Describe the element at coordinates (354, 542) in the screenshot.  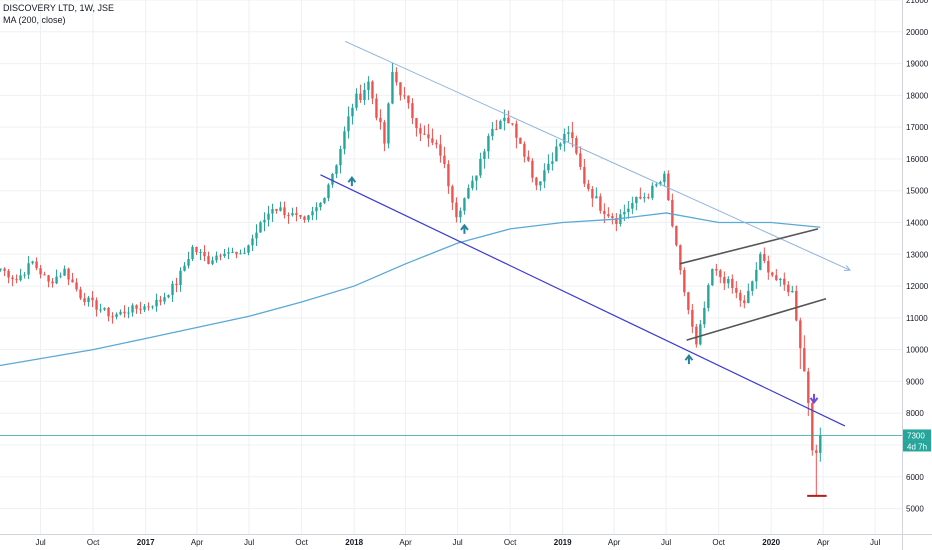
I see `time-axis-label: 2018` at that location.